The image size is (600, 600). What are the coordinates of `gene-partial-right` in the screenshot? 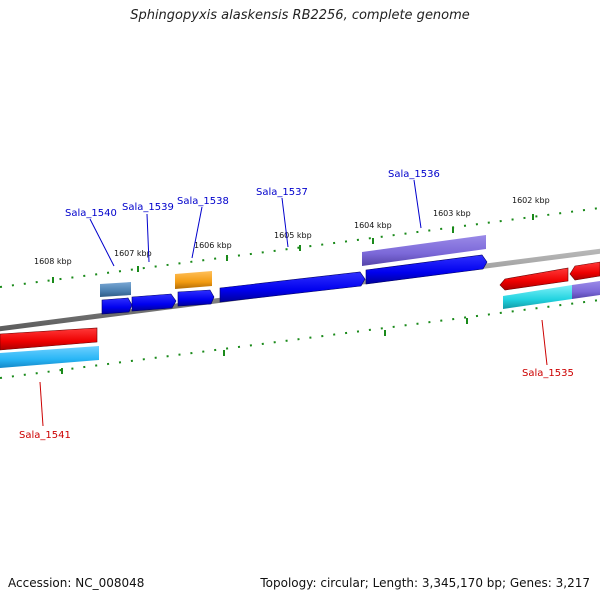 It's located at (584, 271).